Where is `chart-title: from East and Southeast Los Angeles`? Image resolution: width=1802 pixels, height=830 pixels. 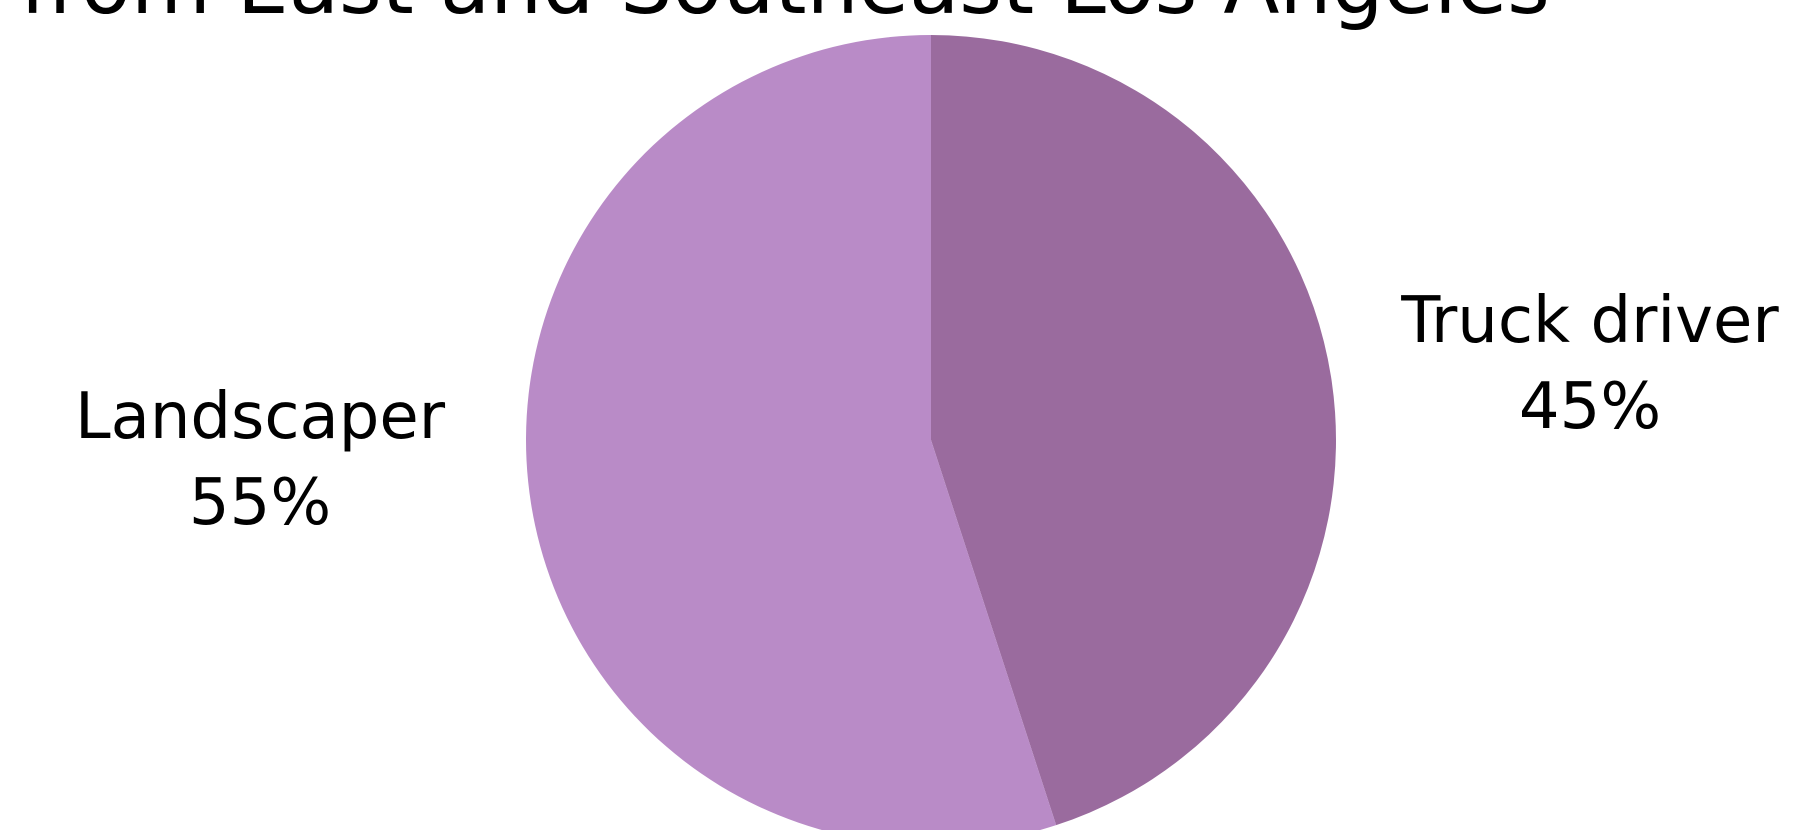 chart-title: from East and Southeast Los Angeles is located at coordinates (911, 18).